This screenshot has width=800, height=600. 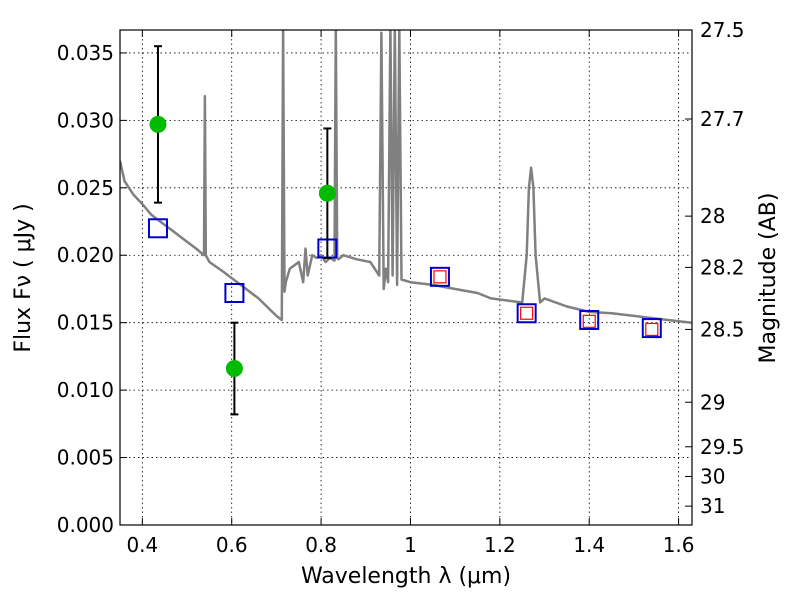 I want to click on y2-tick-label: 29.5, so click(x=722, y=447).